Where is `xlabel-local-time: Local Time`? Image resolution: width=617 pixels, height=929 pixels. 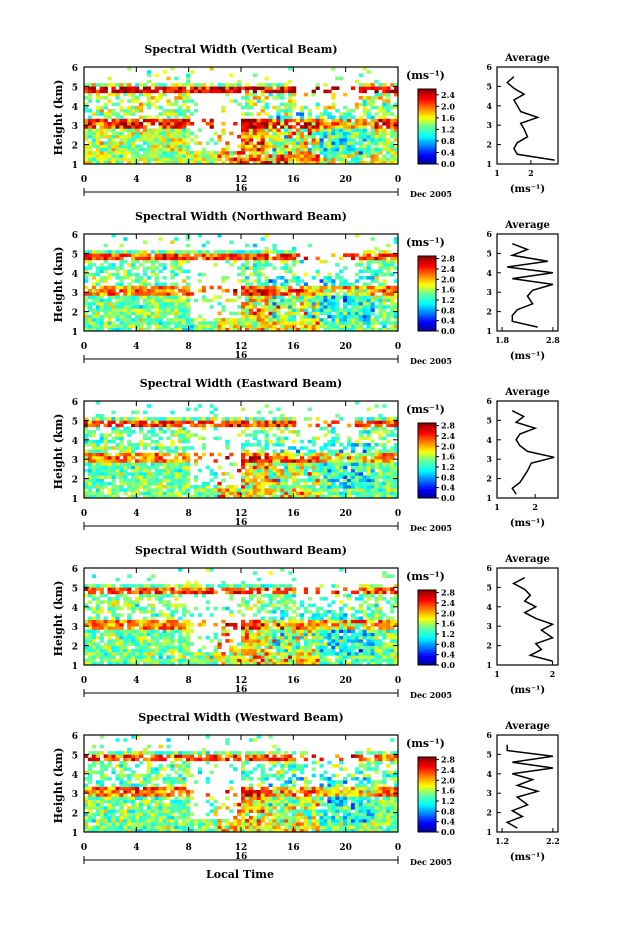 xlabel-local-time: Local Time is located at coordinates (240, 874).